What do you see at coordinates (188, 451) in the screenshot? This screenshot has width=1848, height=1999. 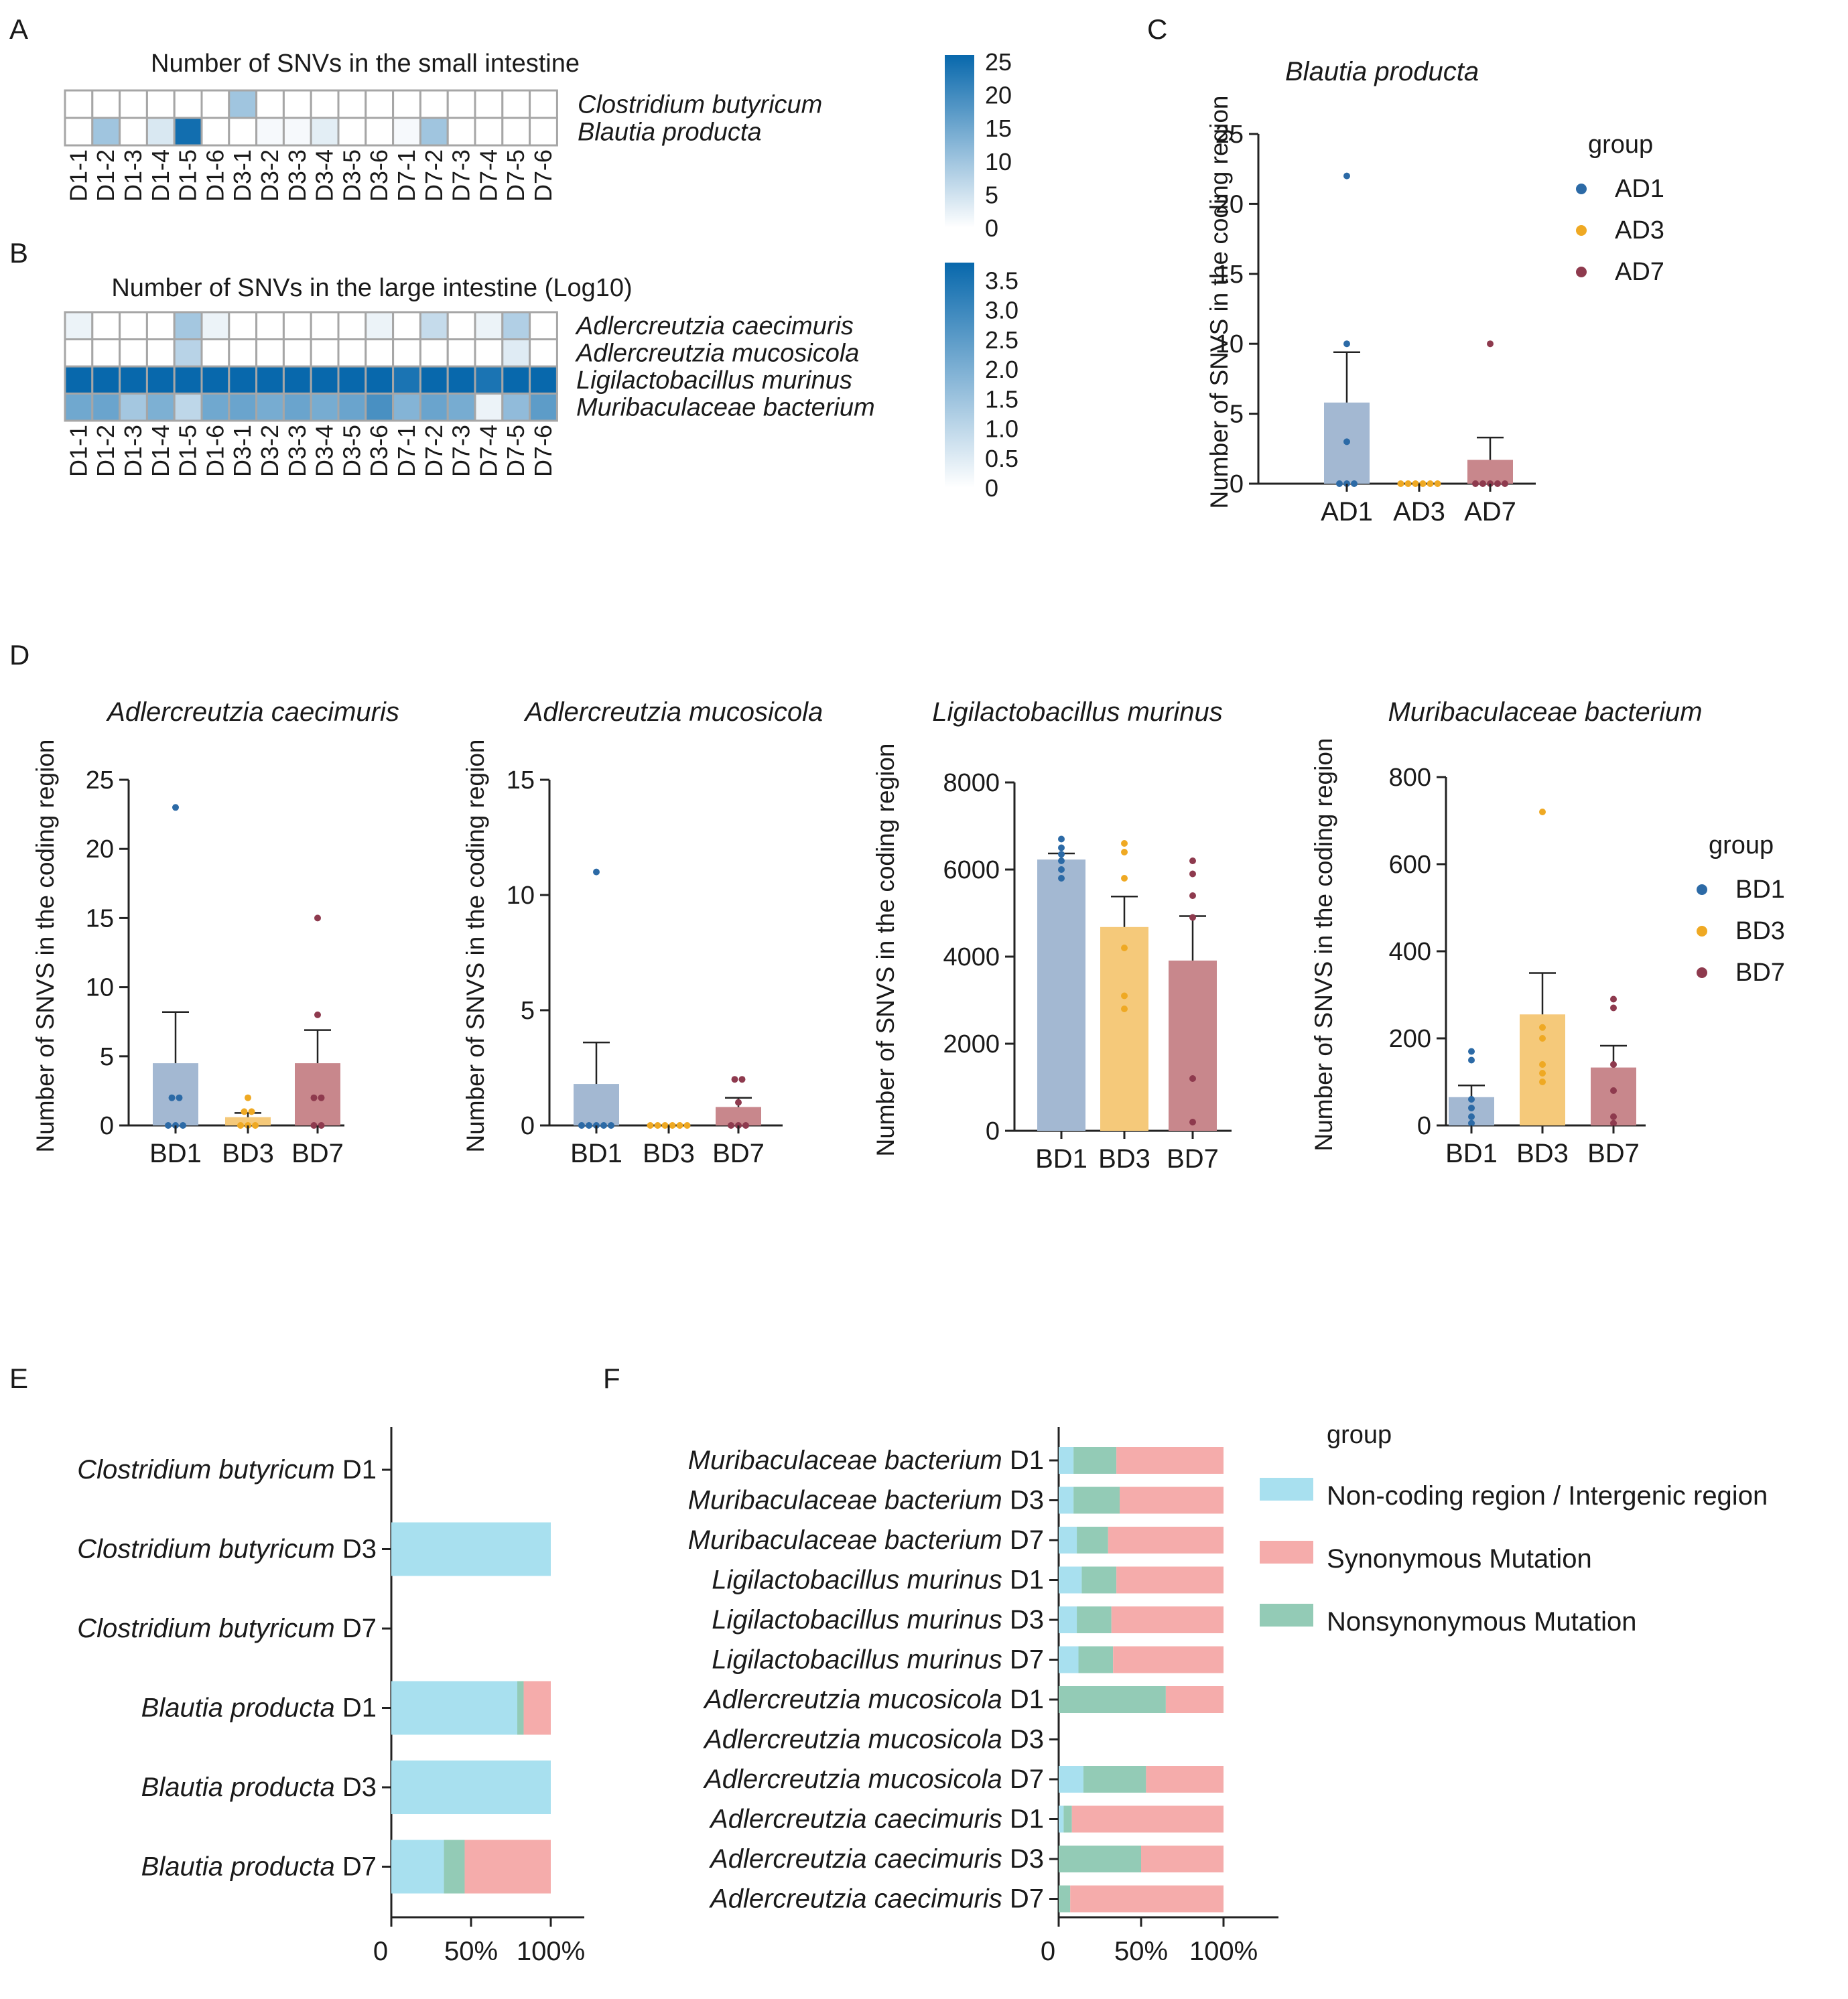 I see `heatmap-column-label: D1-5` at bounding box center [188, 451].